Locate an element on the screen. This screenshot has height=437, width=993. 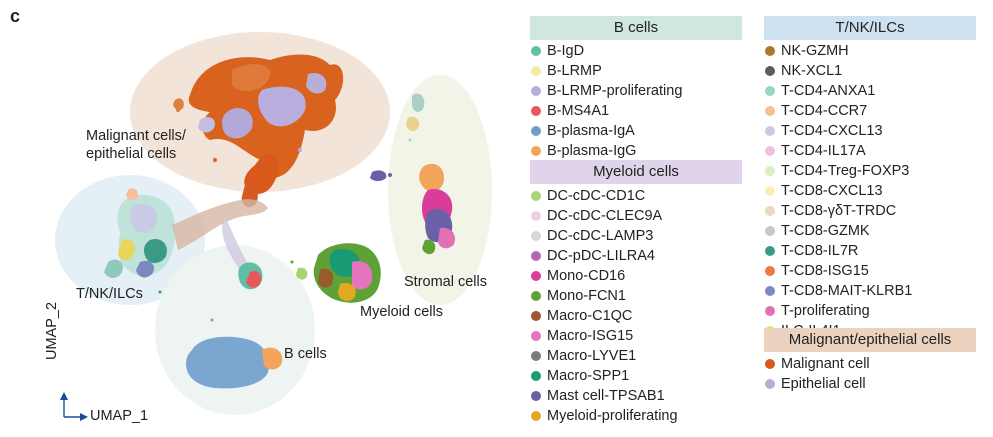
legend-header-tnk-ilcs: T/NK/ILCs is located at coordinates (870, 28).